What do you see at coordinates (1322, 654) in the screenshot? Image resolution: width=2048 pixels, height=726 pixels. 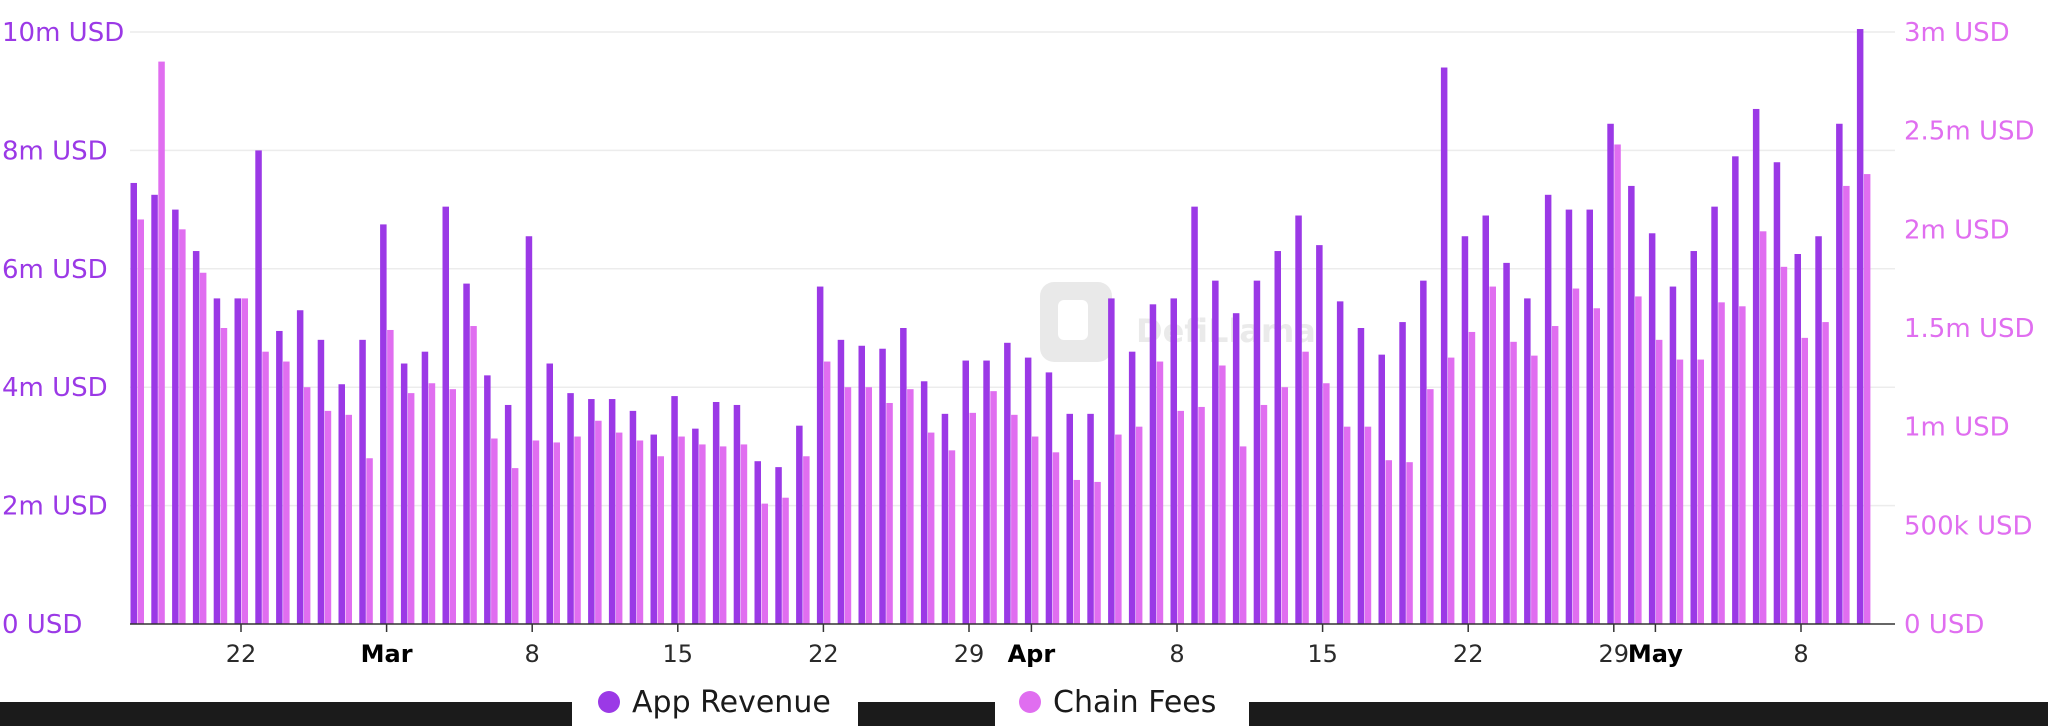 I see `x-tick-label: 15` at bounding box center [1322, 654].